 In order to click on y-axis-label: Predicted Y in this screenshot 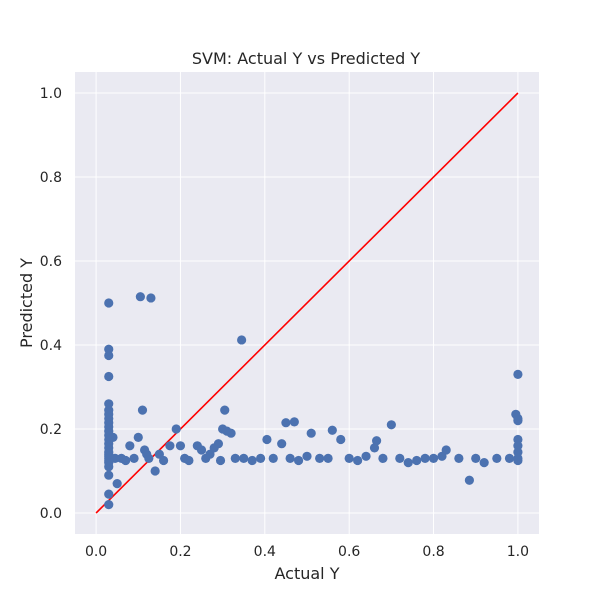, I will do `click(26, 303)`.